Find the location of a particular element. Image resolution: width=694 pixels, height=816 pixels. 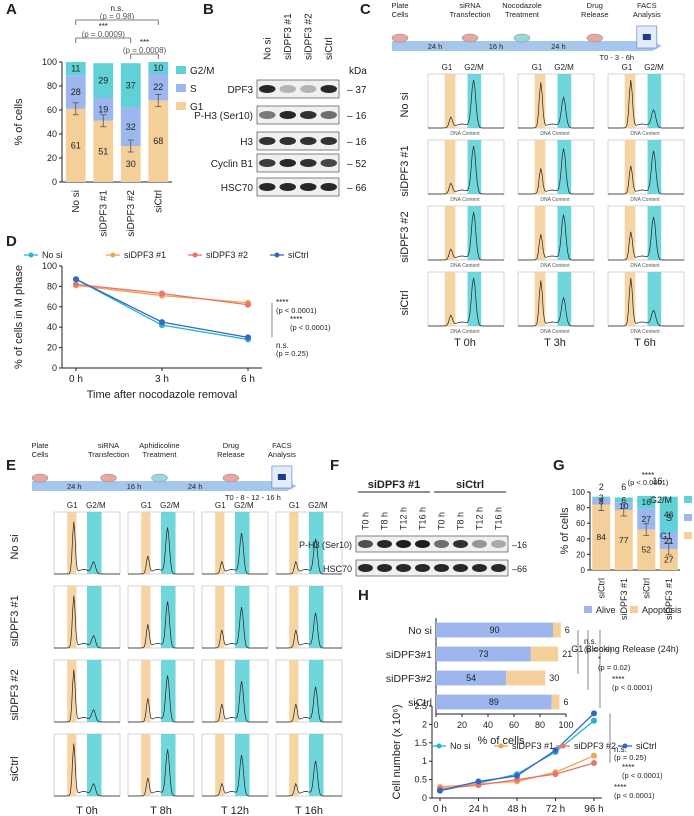

x-tick-label: 72 h is located at coordinates (555, 809).